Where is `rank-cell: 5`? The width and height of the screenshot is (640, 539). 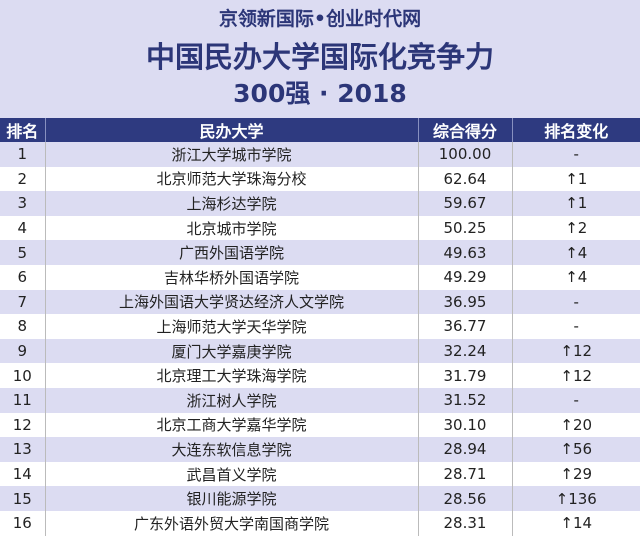 rank-cell: 5 is located at coordinates (23, 252).